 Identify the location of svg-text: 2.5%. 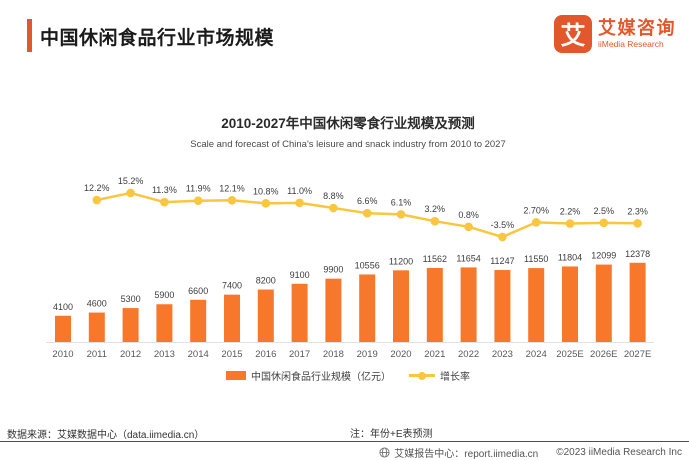
(604, 211).